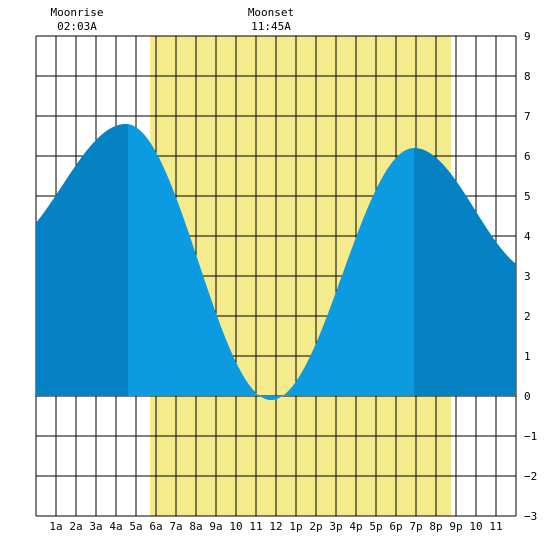 The height and width of the screenshot is (550, 550). Describe the element at coordinates (271, 12) in the screenshot. I see `moon-event-label: Moonset` at that location.